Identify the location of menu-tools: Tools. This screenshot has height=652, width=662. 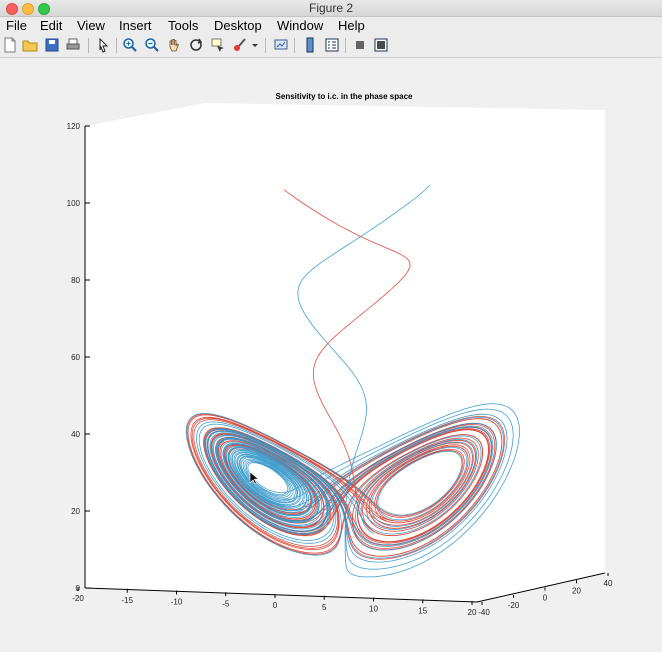
(183, 25).